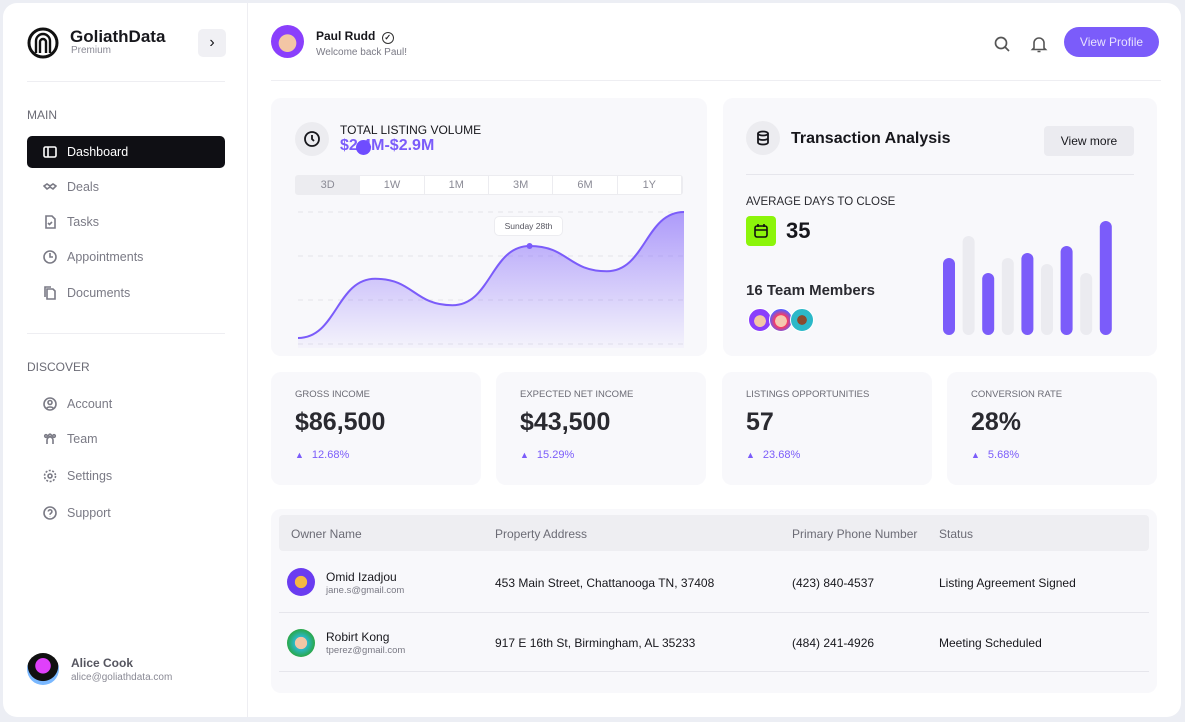  Describe the element at coordinates (118, 36) in the screenshot. I see `brand-name: GoliathData` at that location.